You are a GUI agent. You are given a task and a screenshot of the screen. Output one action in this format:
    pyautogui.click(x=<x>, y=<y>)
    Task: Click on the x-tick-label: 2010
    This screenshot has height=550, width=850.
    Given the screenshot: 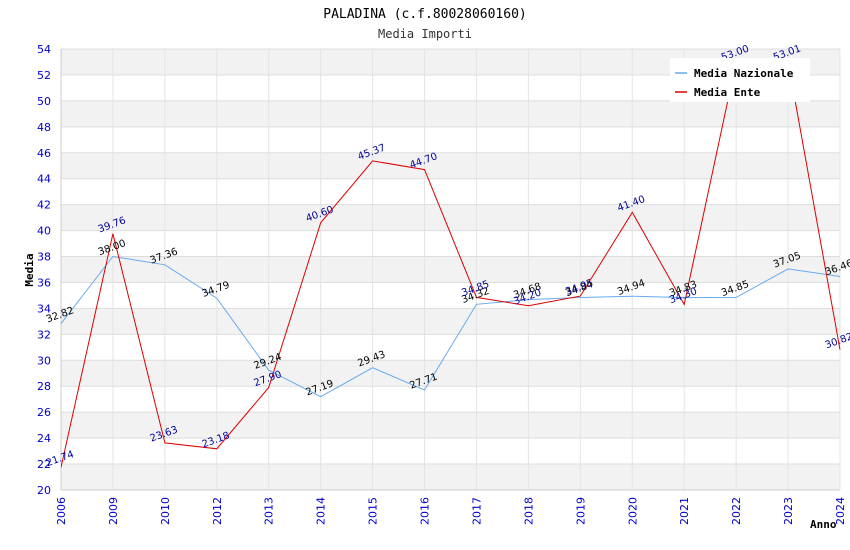 What is the action you would take?
    pyautogui.click(x=165, y=511)
    